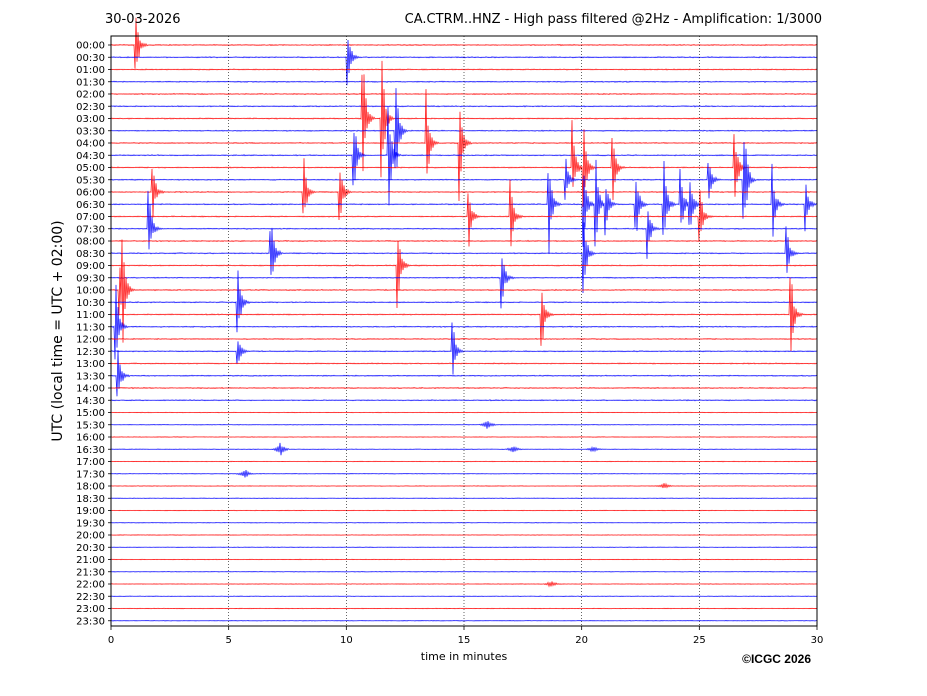 The width and height of the screenshot is (927, 696). I want to click on x-axis: 0 5 10 15 20 25 30, so click(466, 636).